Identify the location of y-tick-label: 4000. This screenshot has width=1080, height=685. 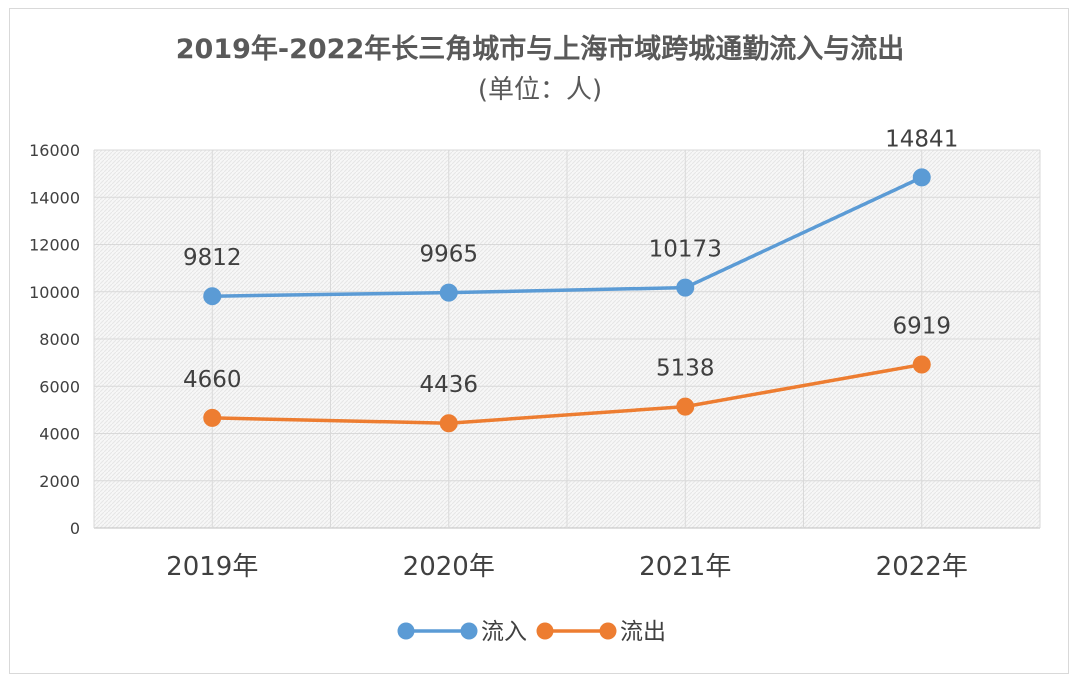
(59, 434).